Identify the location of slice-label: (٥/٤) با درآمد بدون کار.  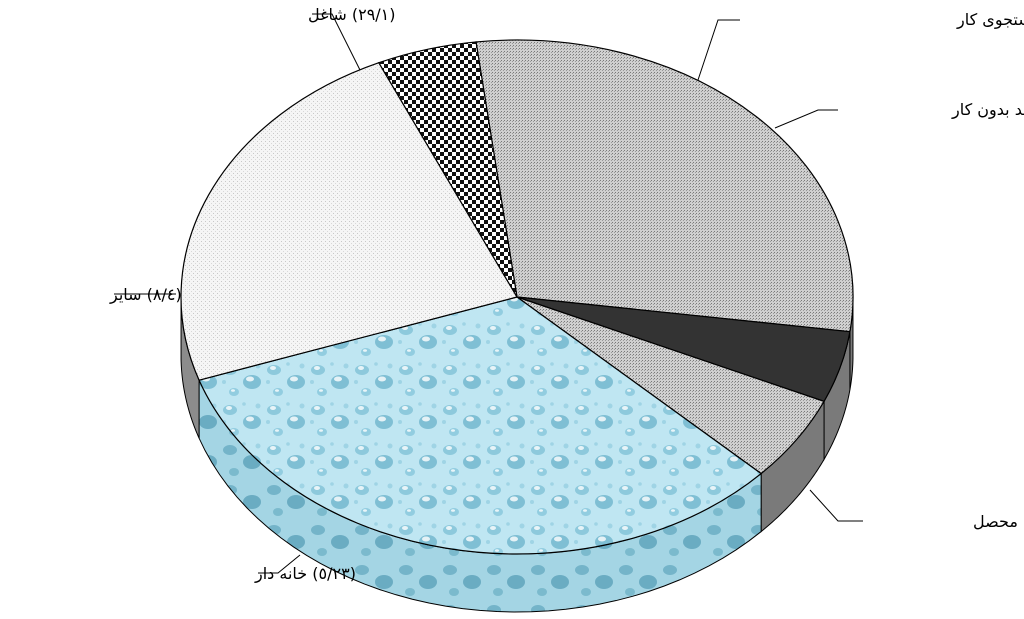
(987, 110).